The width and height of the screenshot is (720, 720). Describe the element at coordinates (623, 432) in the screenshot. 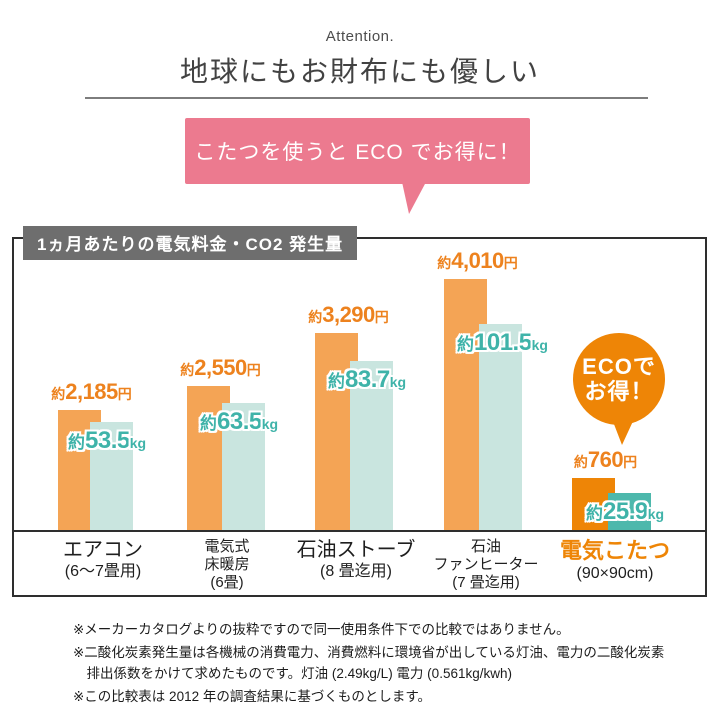

I see `eco-badge-tail-icon` at that location.